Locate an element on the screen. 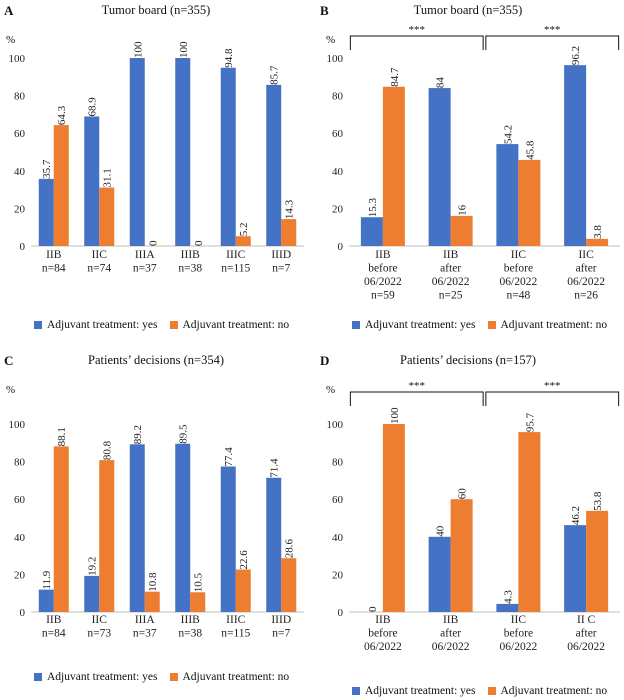 Image resolution: width=624 pixels, height=700 pixels. data-label: 16 is located at coordinates (463, 210).